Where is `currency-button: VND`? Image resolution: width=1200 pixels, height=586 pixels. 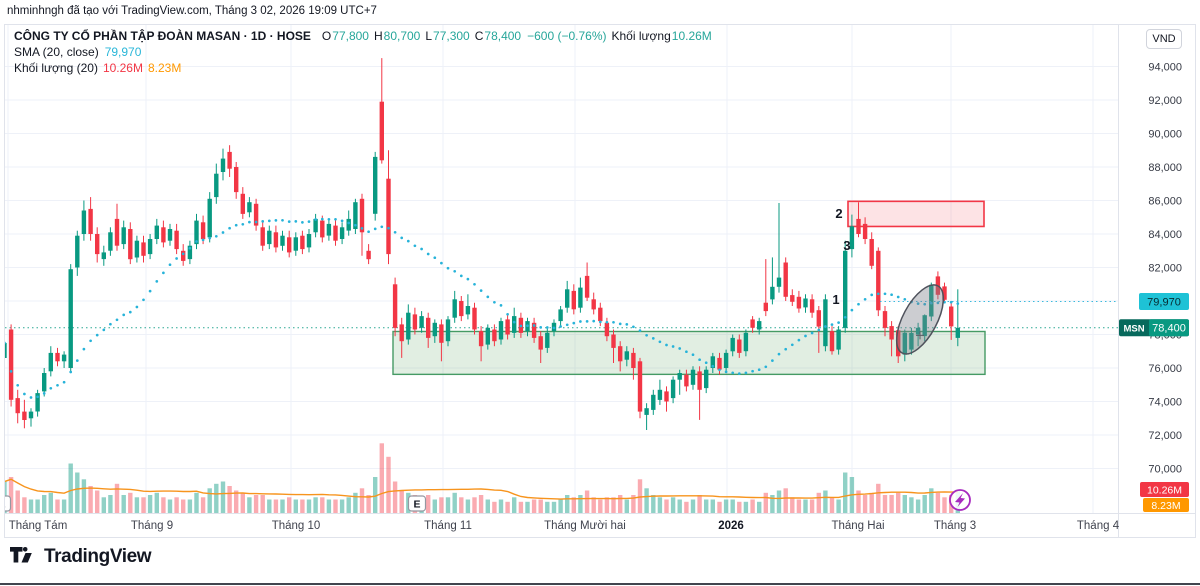
currency-button: VND is located at coordinates (1164, 39).